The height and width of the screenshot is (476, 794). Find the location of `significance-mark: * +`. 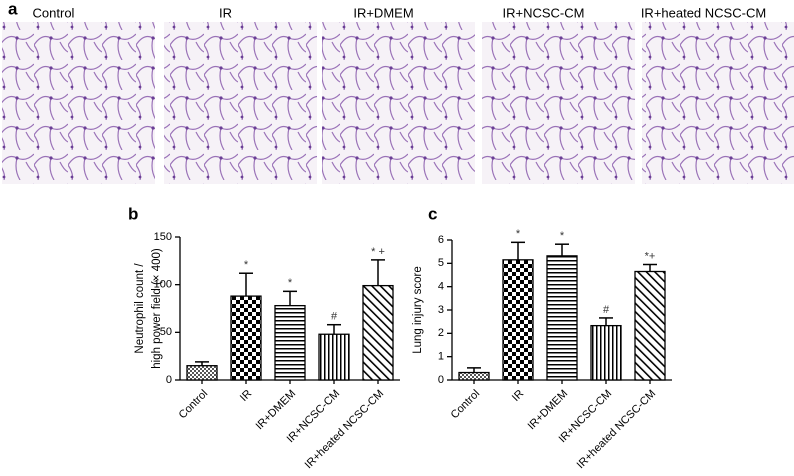

significance-mark: * + is located at coordinates (378, 252).